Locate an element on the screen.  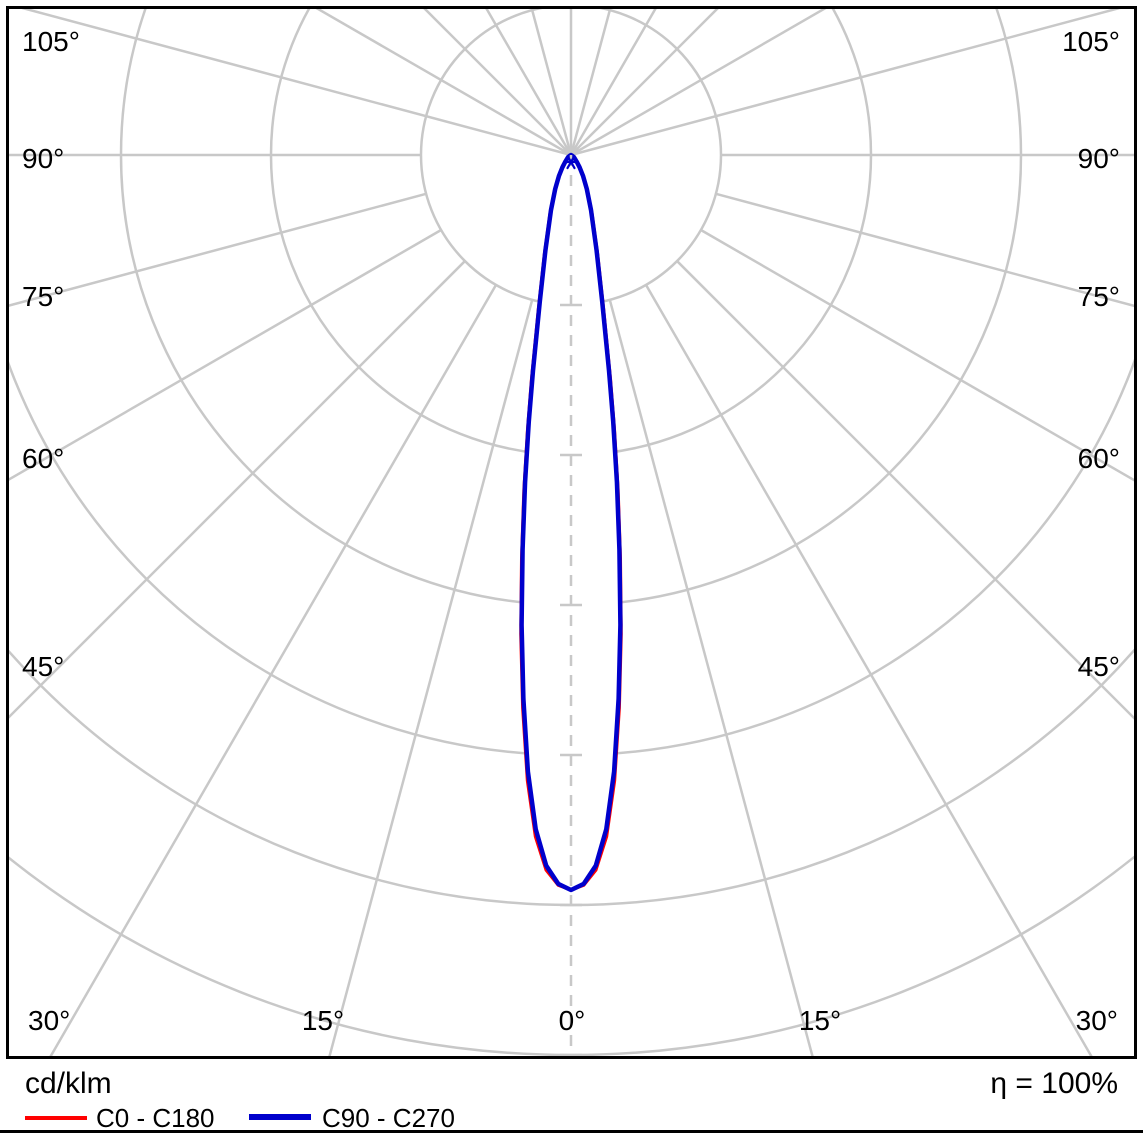
c0-line-swatch is located at coordinates (56, 1118).